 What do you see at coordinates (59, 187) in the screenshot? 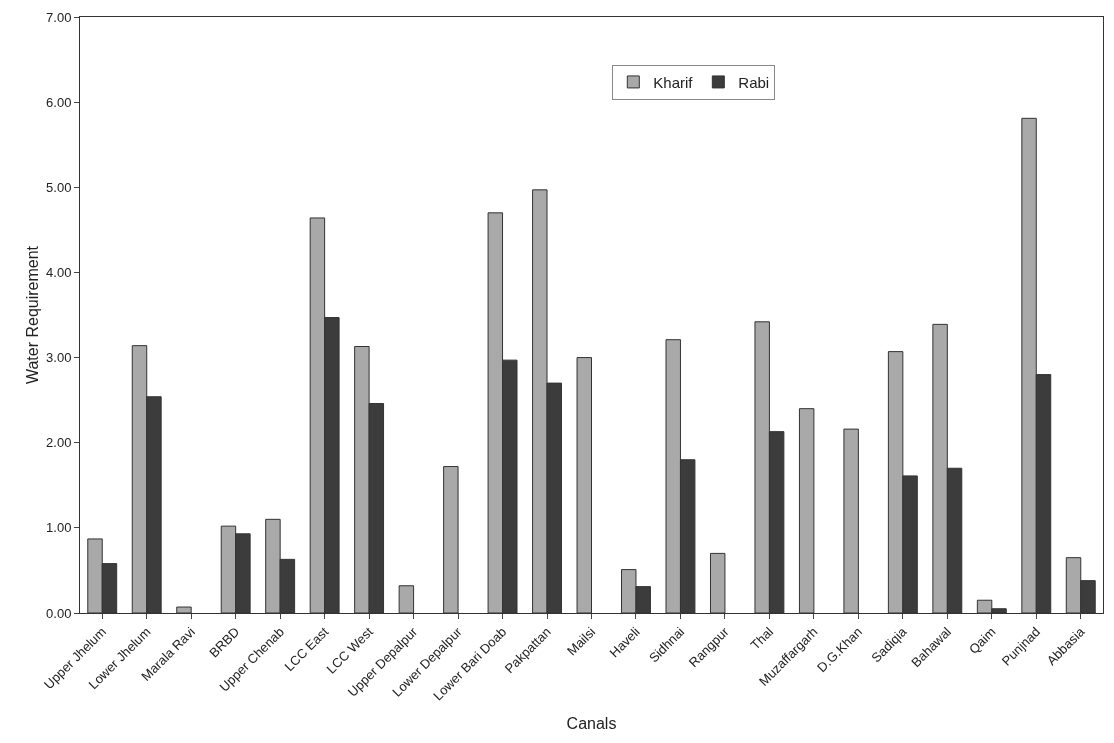
I see `y-tick-label: 5.00` at bounding box center [59, 187].